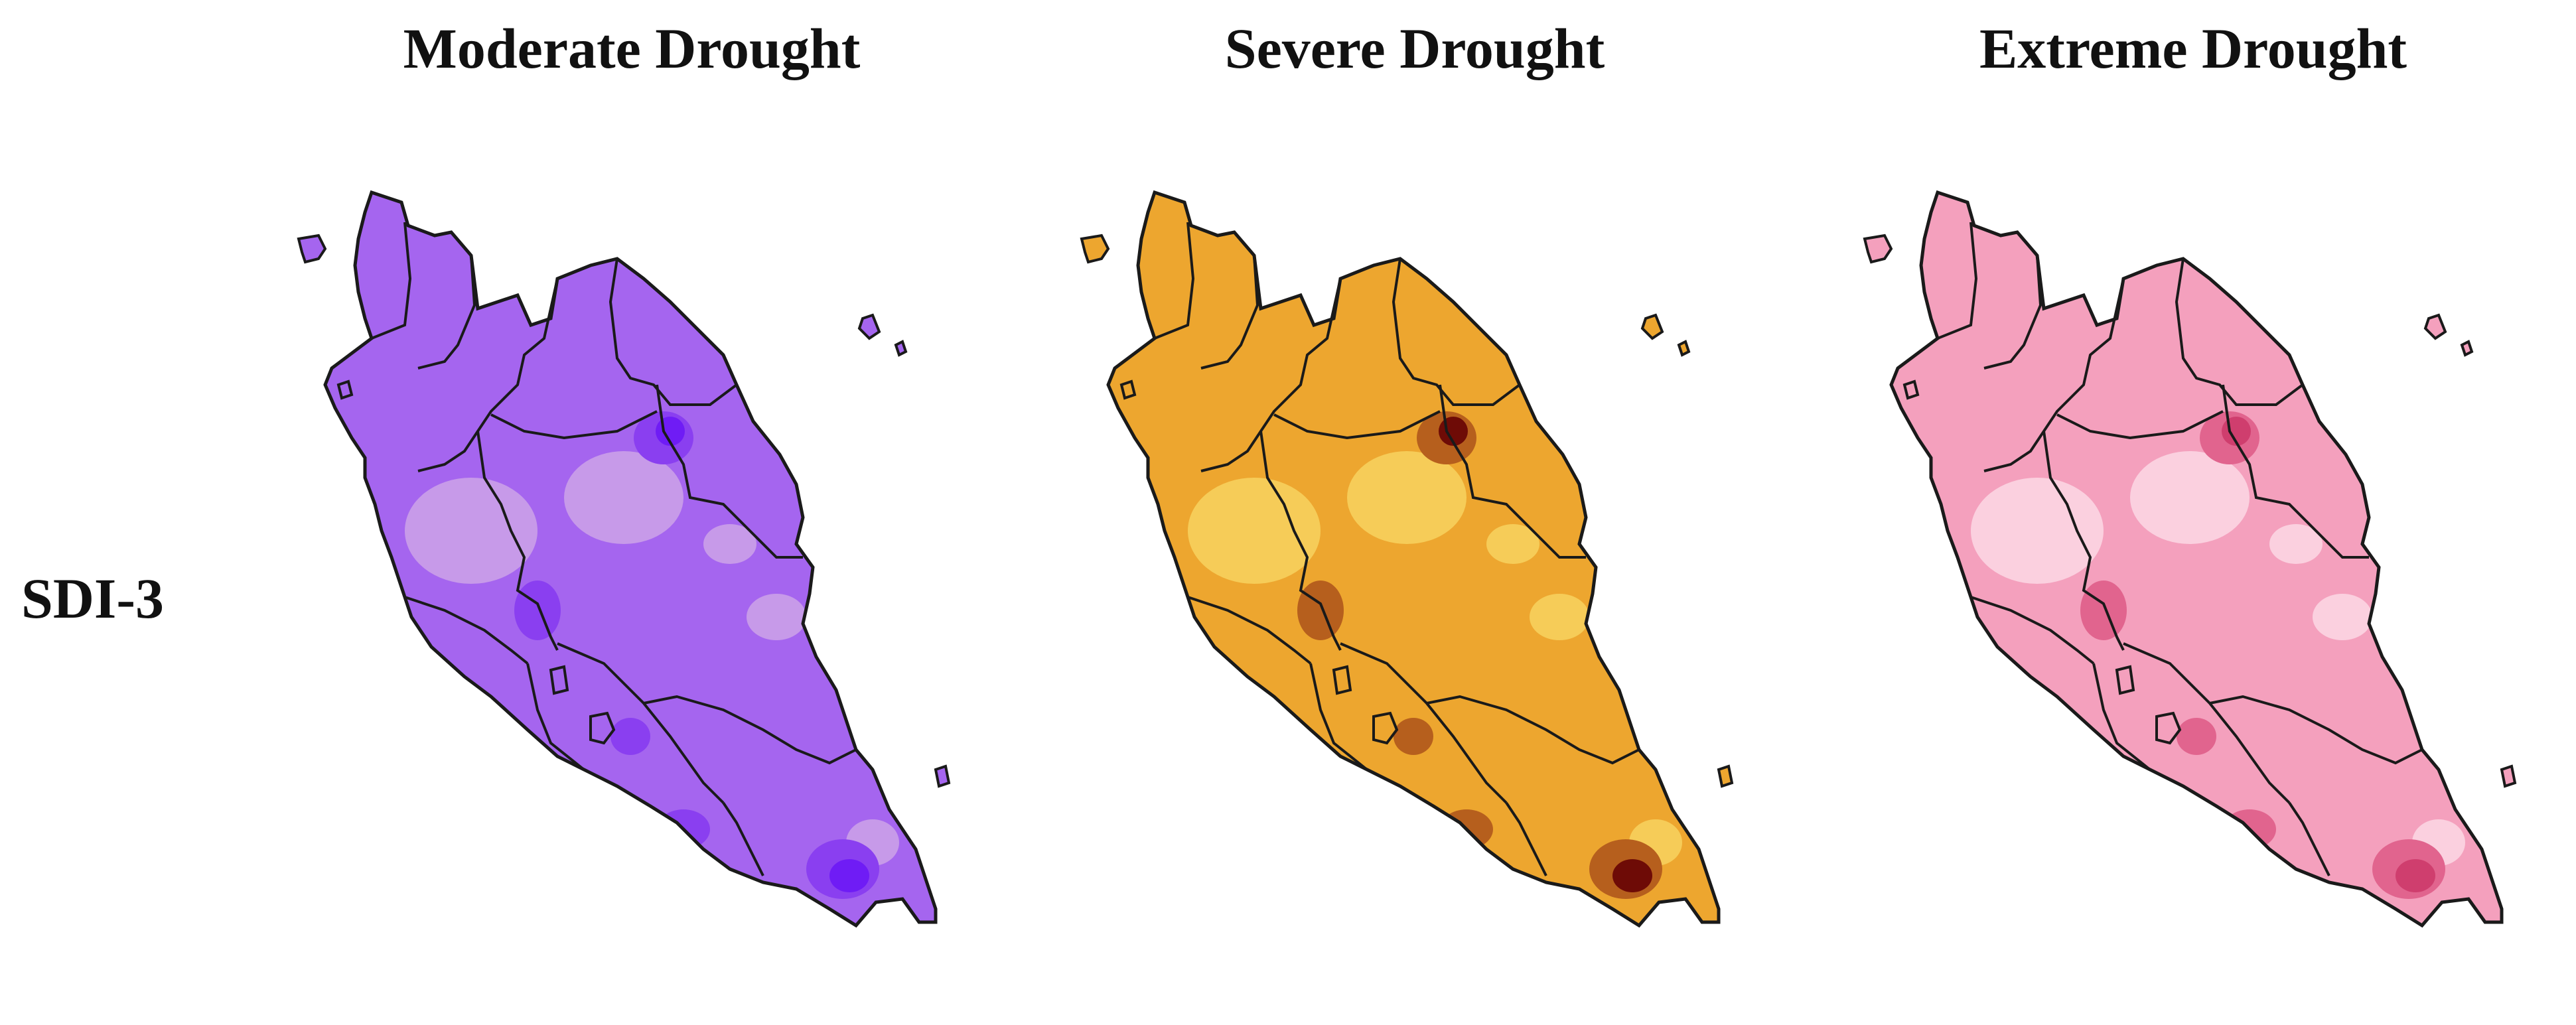  Describe the element at coordinates (2193, 48) in the screenshot. I see `panel-title-extreme: Extreme Drought` at that location.